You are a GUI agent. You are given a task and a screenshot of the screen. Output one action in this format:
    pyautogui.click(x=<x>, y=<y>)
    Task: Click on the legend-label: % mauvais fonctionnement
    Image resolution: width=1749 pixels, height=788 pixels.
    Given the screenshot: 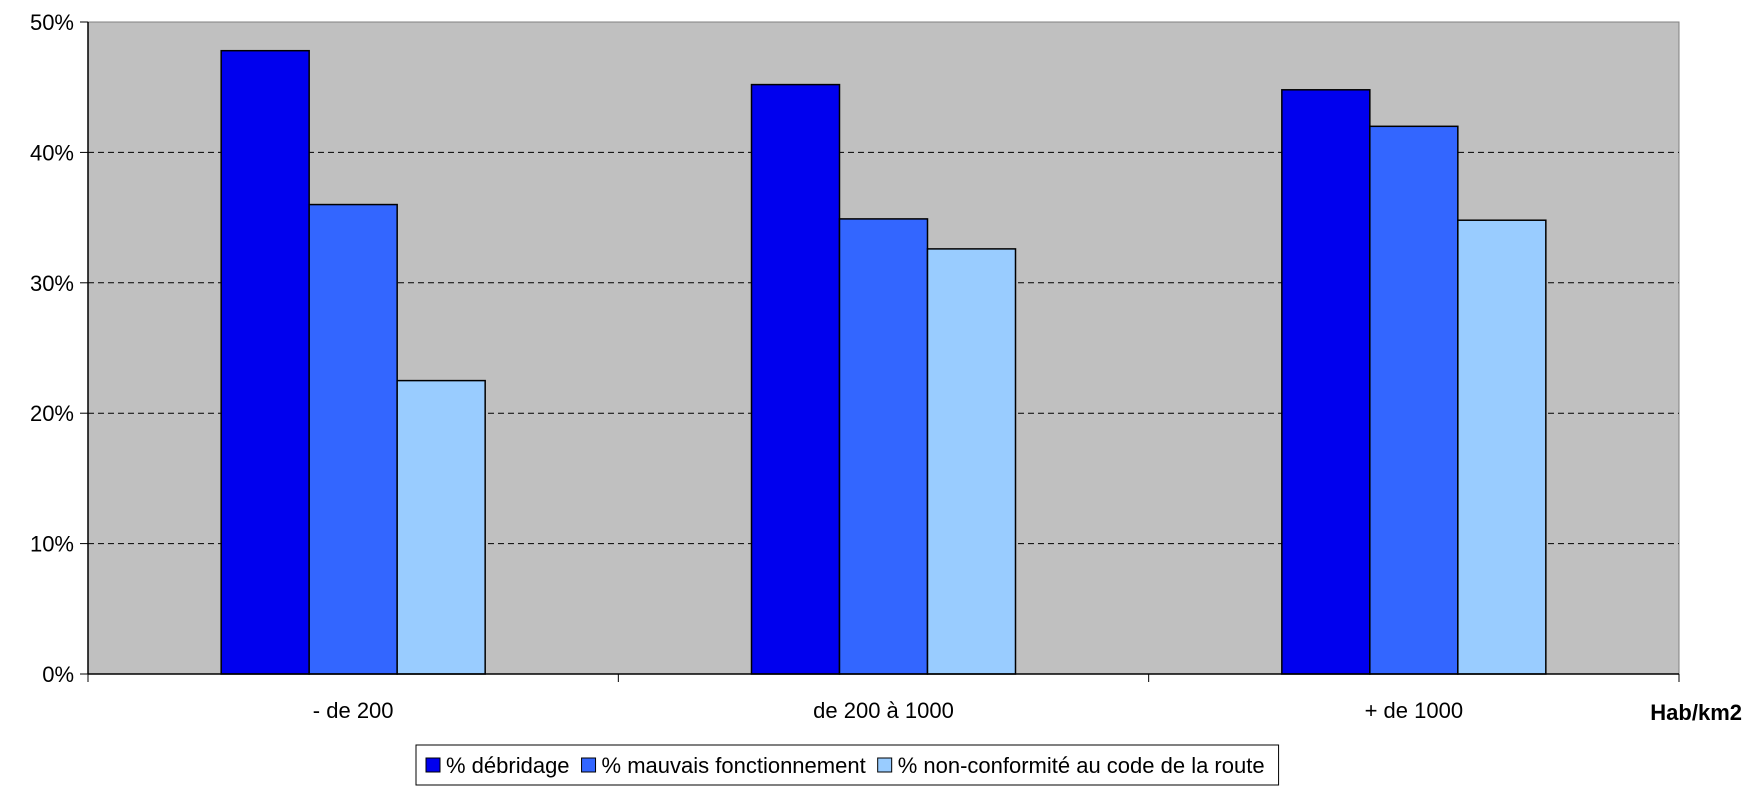 What is the action you would take?
    pyautogui.click(x=734, y=765)
    